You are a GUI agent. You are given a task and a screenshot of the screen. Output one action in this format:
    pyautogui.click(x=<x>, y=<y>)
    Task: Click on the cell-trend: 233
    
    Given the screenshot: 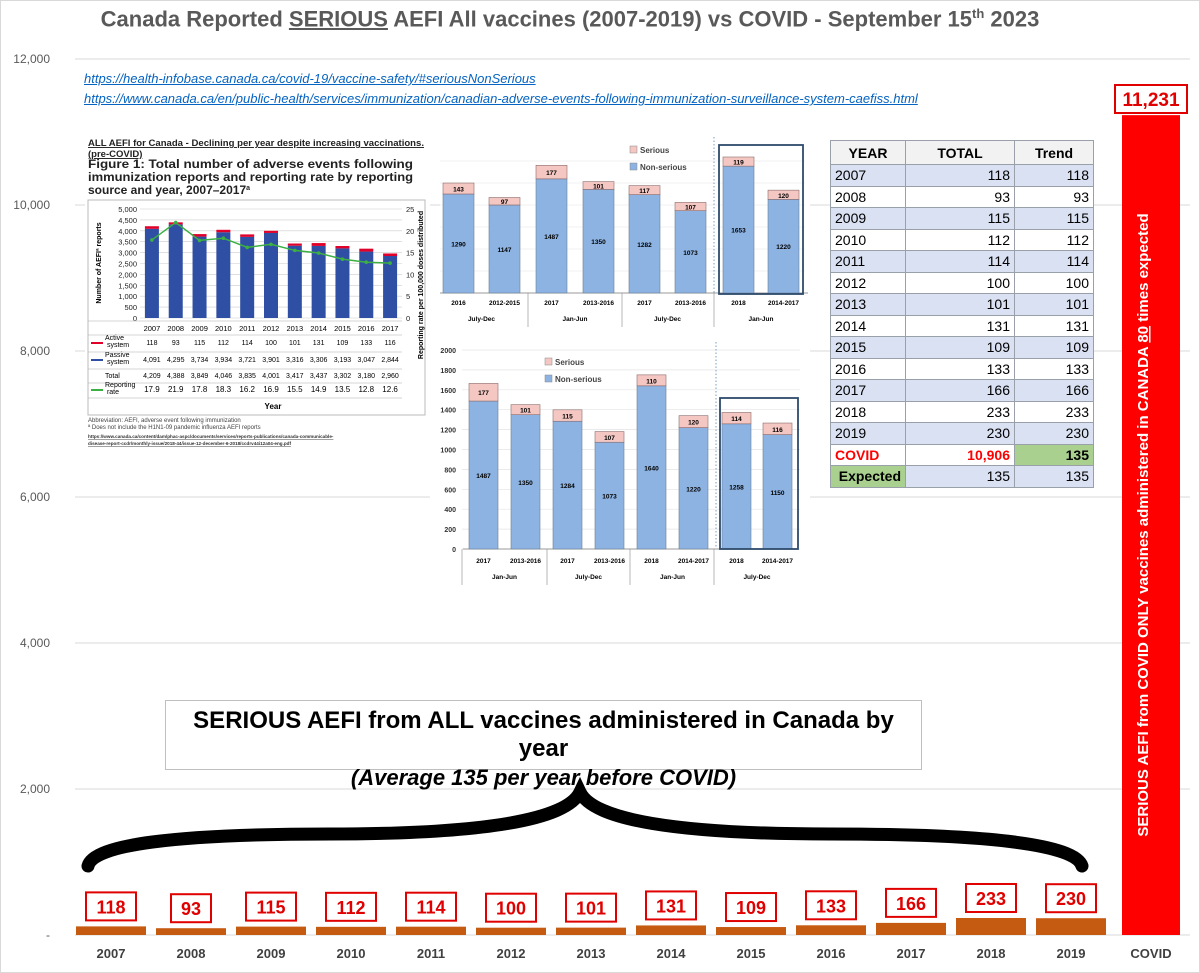 What is the action you would take?
    pyautogui.click(x=1054, y=411)
    